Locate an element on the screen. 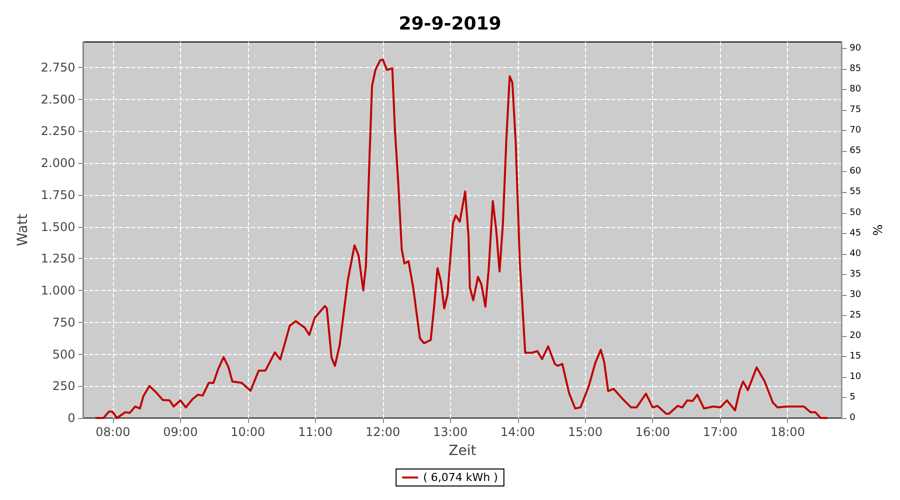  y-tick-label: 2.750 is located at coordinates (58, 67).